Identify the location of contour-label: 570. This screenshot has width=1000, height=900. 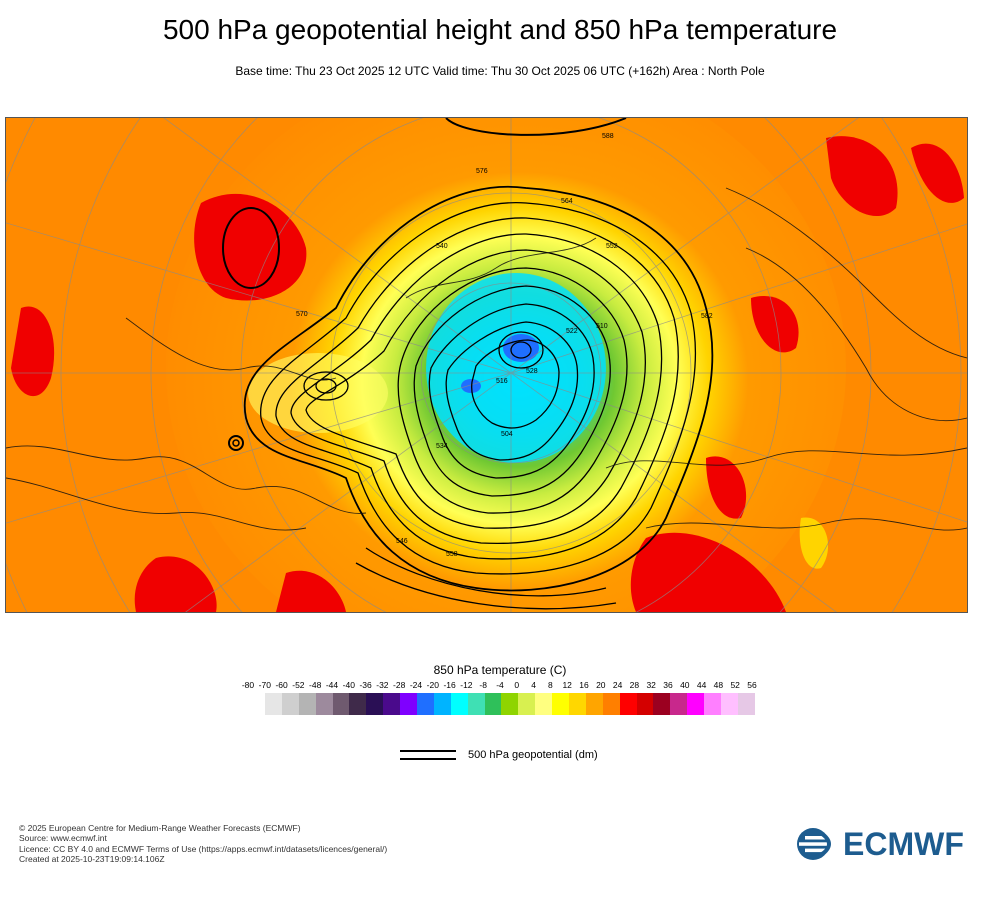
(302, 314).